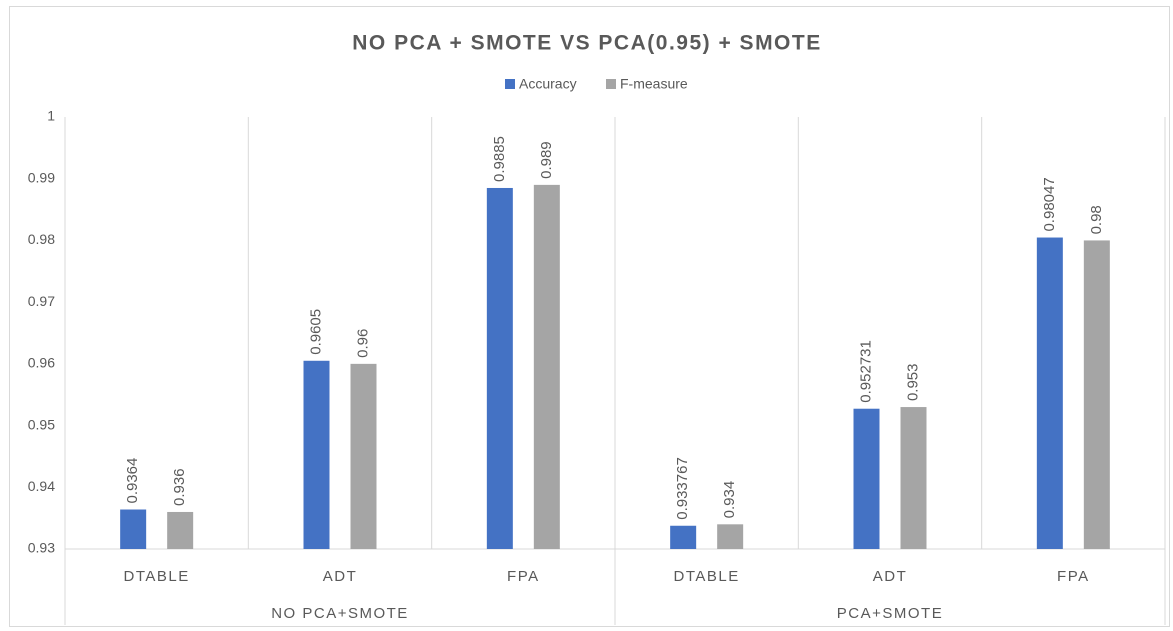 The height and width of the screenshot is (631, 1173). I want to click on chart-title: NO PCA + SMOTE VS PCA(0.95) + SMOTE, so click(586, 43).